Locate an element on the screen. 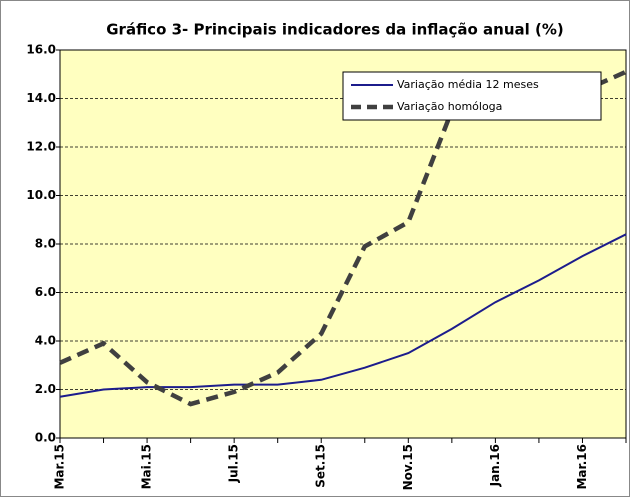 The height and width of the screenshot is (497, 630). x-tick-label: Mar.15 is located at coordinates (60, 467).